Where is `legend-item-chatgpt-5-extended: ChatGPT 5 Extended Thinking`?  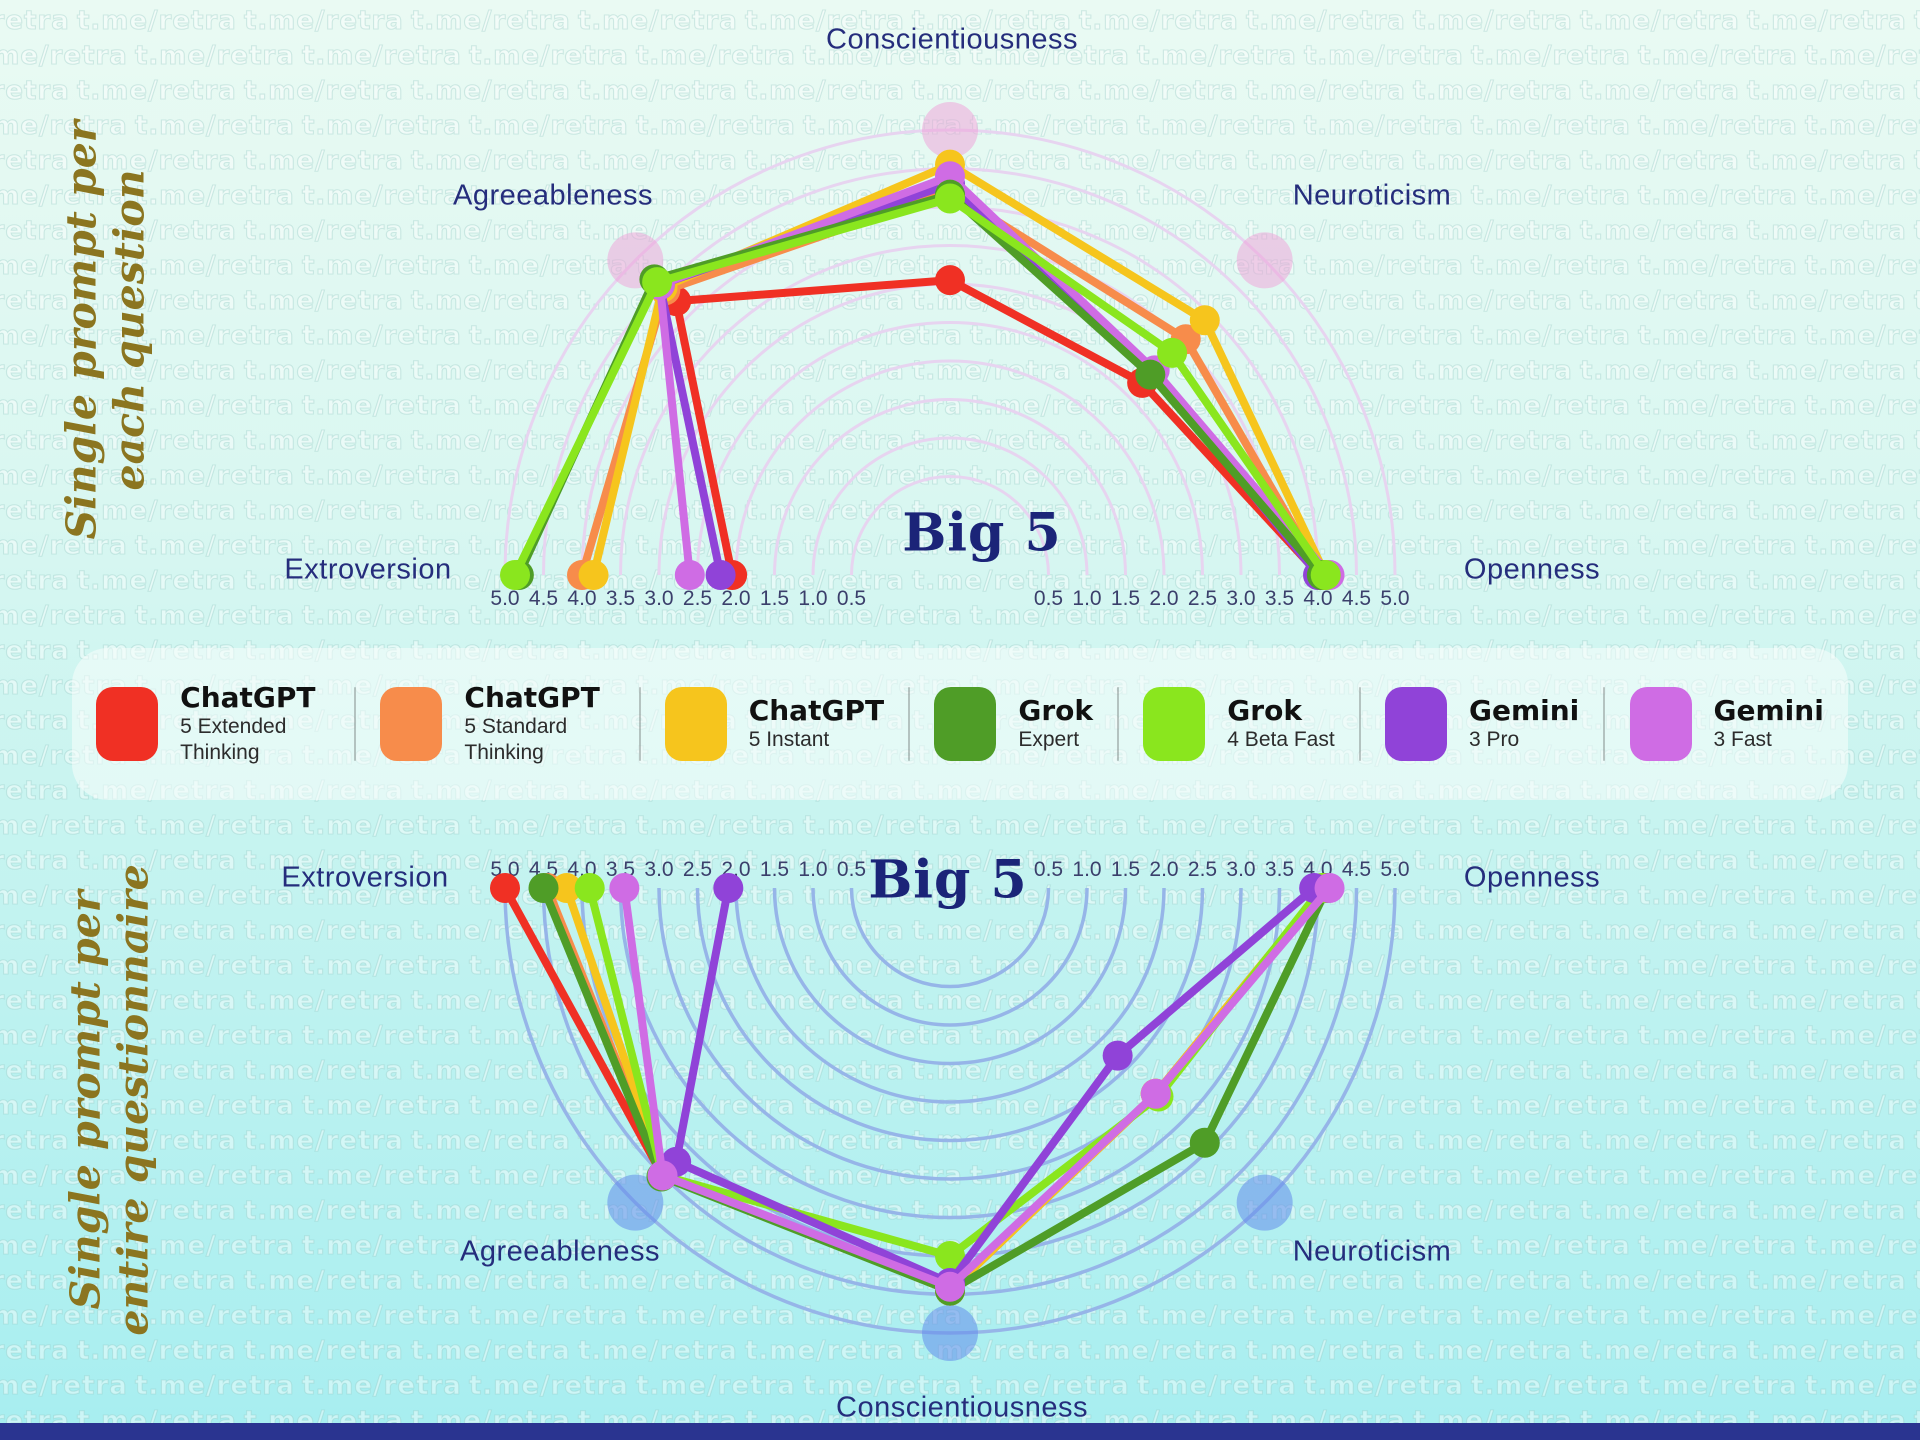 legend-item-chatgpt-5-extended: ChatGPT 5 Extended Thinking is located at coordinates (213, 723).